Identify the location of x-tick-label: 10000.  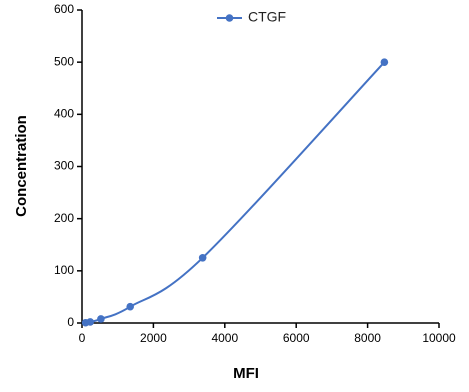
(439, 338).